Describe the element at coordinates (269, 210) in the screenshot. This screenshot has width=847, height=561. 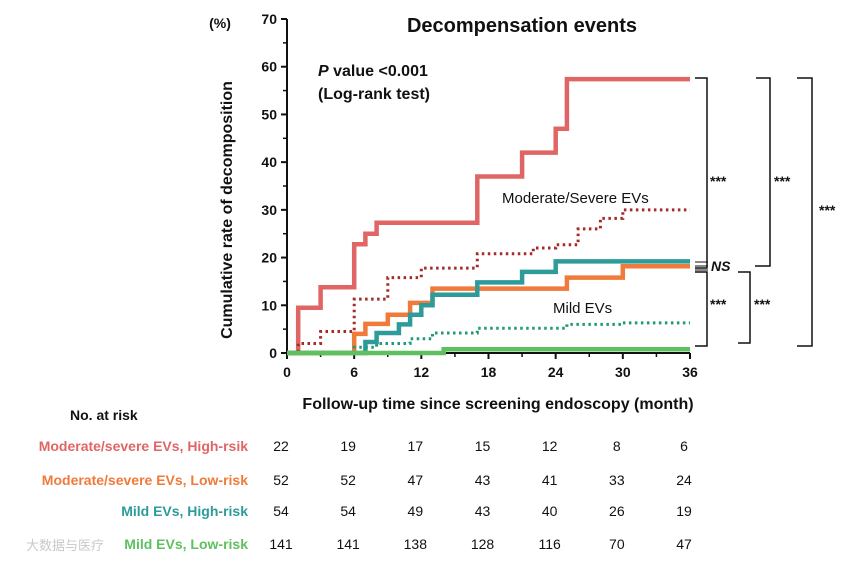
I see `y-tick-label: 30` at that location.